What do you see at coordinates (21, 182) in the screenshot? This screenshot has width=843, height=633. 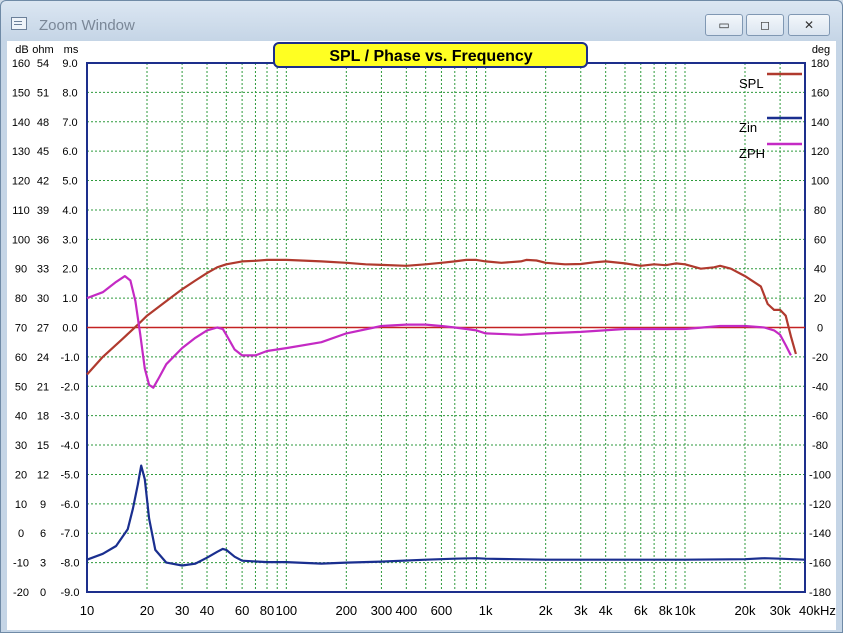 I see `y-tick-label-dB: 120` at bounding box center [21, 182].